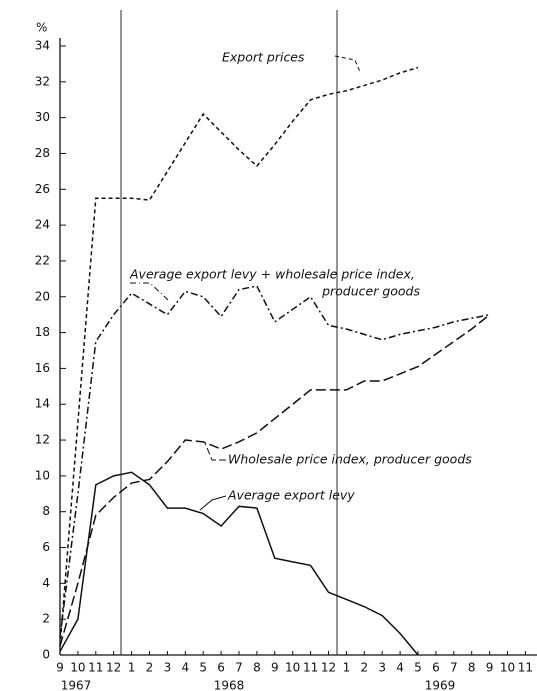 Image resolution: width=537 pixels, height=691 pixels. What do you see at coordinates (42, 368) in the screenshot?
I see `y-tick-label: 16` at bounding box center [42, 368].